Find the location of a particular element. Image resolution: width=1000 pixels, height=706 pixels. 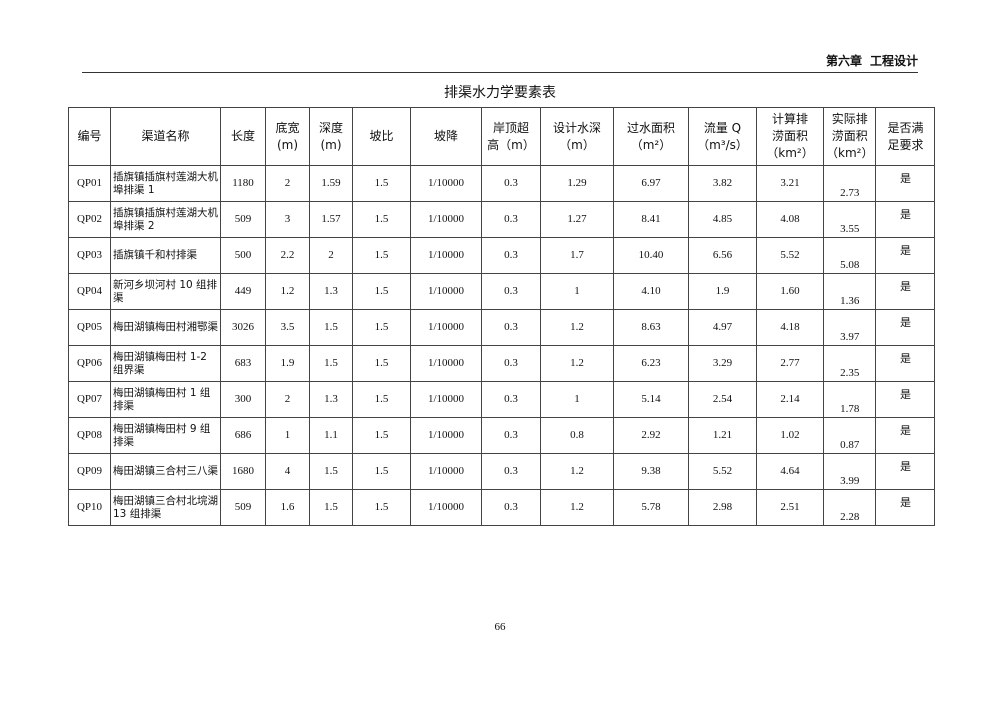

column-header: 计算排 涝面积 （km²） is located at coordinates (790, 136).